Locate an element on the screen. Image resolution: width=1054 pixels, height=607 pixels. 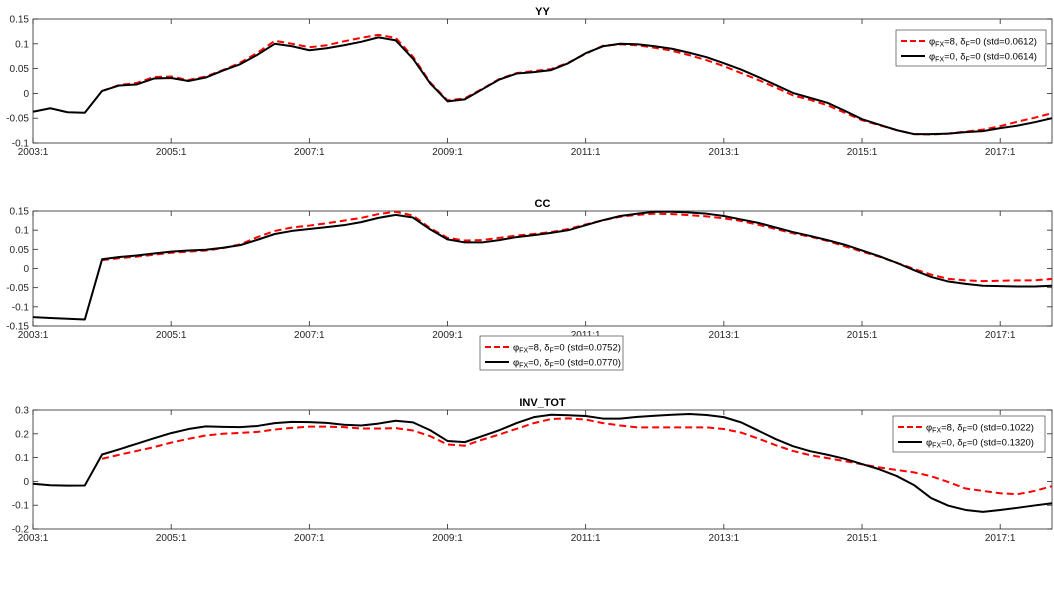
legend-entry: φFX=0, δF=0 (std=0.1320) is located at coordinates (980, 444).